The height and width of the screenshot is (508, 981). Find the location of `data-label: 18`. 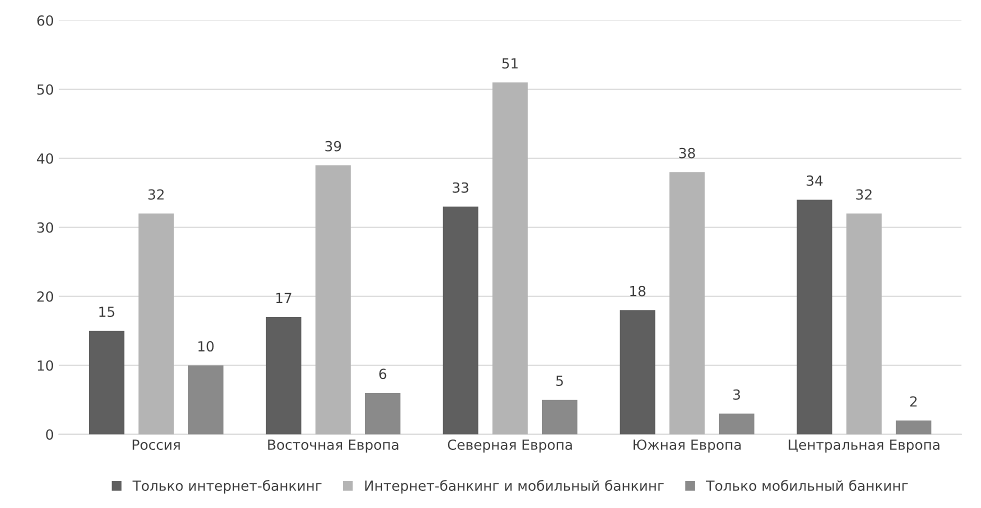

data-label: 18 is located at coordinates (638, 291).